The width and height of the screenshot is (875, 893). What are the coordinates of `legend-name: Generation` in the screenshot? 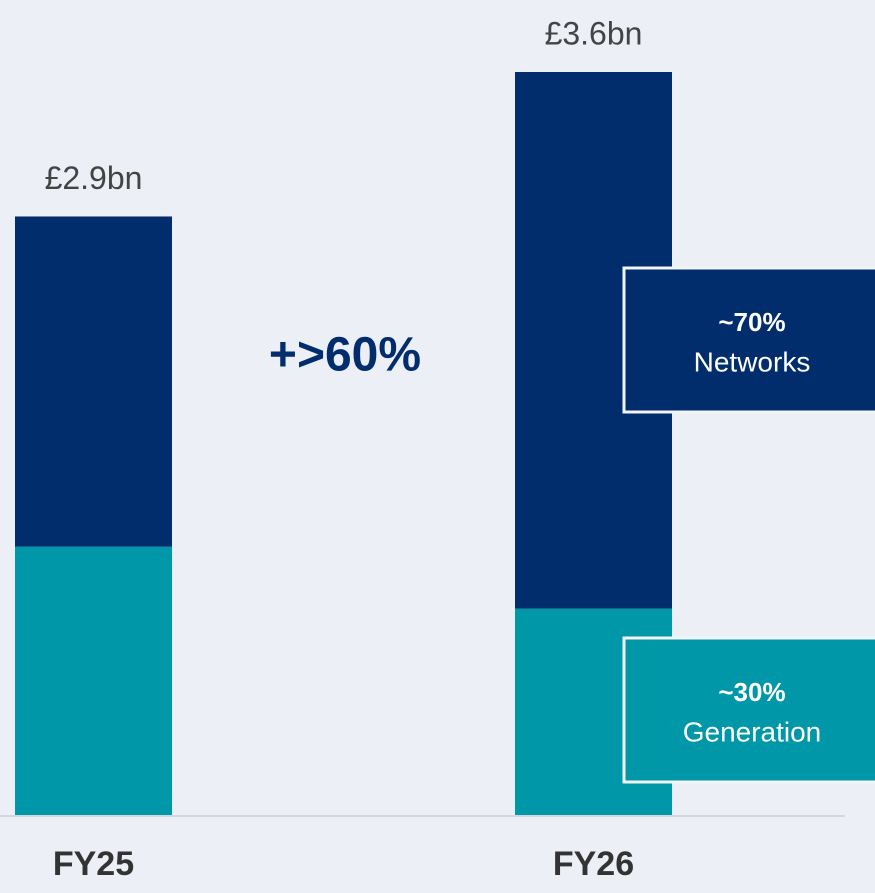 It's located at (752, 731).